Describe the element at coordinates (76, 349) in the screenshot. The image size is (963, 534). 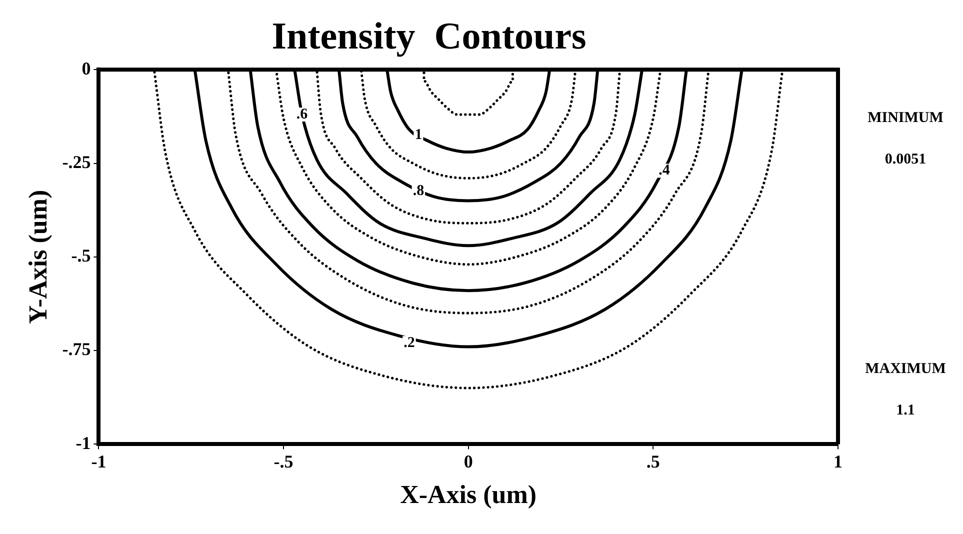
I see `y-tick-label: -.75` at that location.